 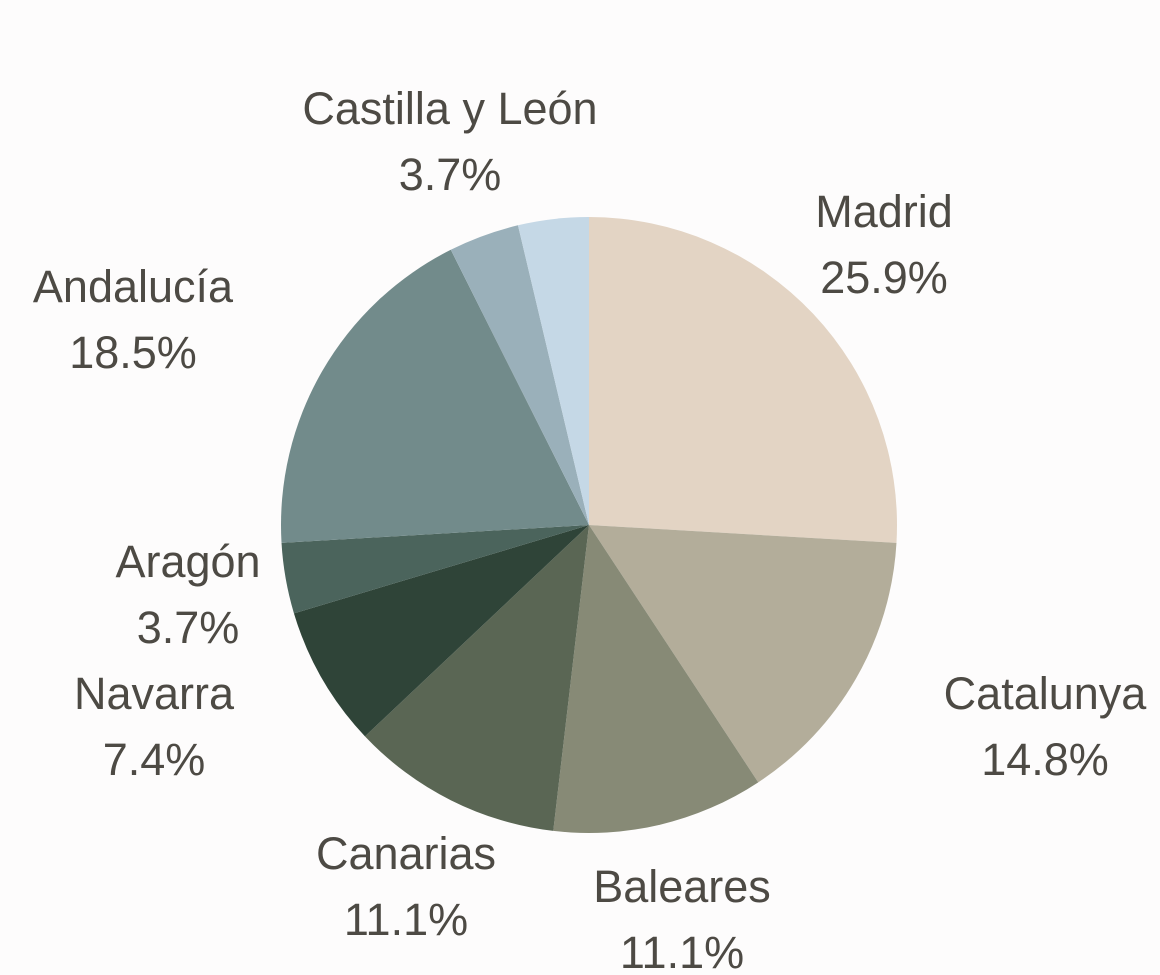 I want to click on slice-label: Madrid, so click(x=884, y=211).